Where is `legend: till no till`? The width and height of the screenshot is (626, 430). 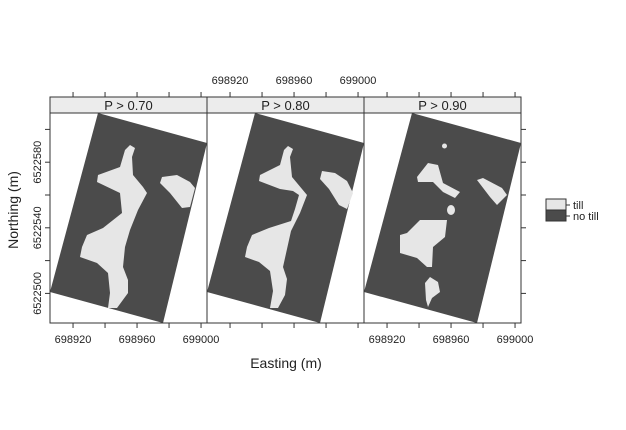 legend: till no till is located at coordinates (572, 210).